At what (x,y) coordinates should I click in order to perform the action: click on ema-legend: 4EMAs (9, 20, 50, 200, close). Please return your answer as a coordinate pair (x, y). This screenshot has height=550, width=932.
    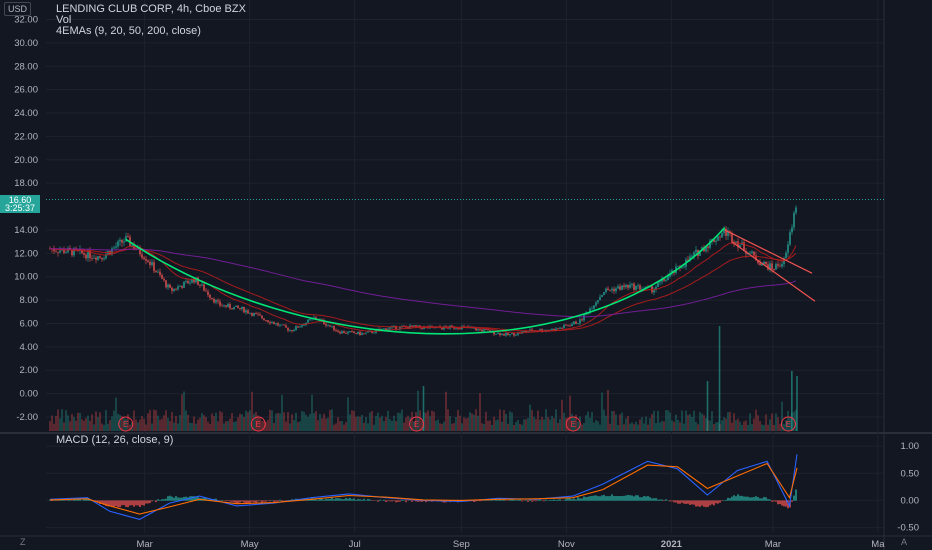
    Looking at the image, I should click on (128, 31).